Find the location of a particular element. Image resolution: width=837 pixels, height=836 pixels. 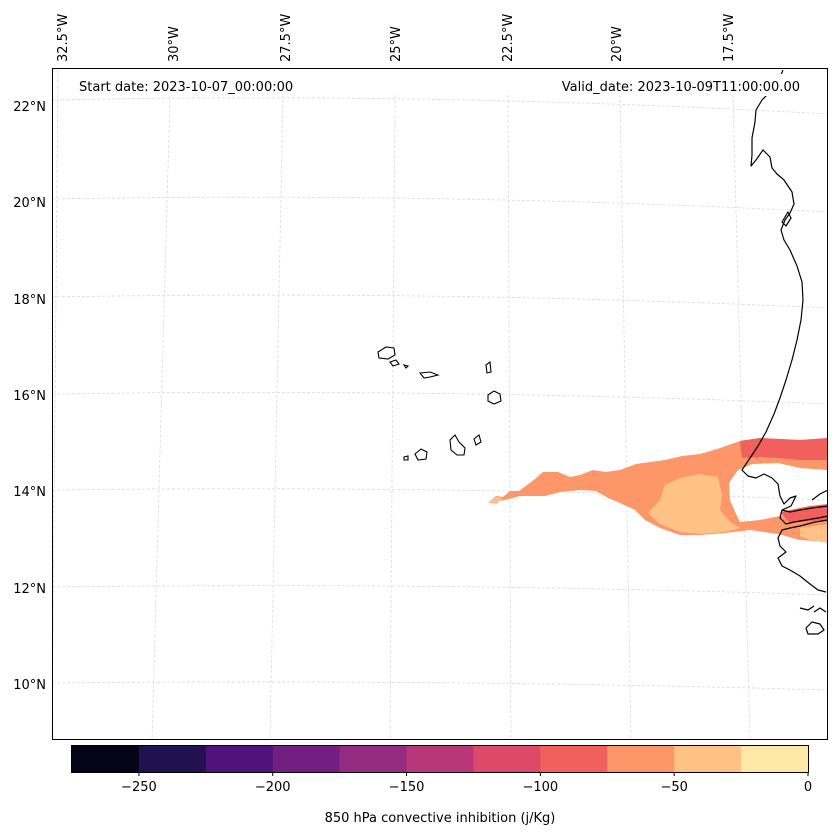

lat-label: 16°N is located at coordinates (29, 396).